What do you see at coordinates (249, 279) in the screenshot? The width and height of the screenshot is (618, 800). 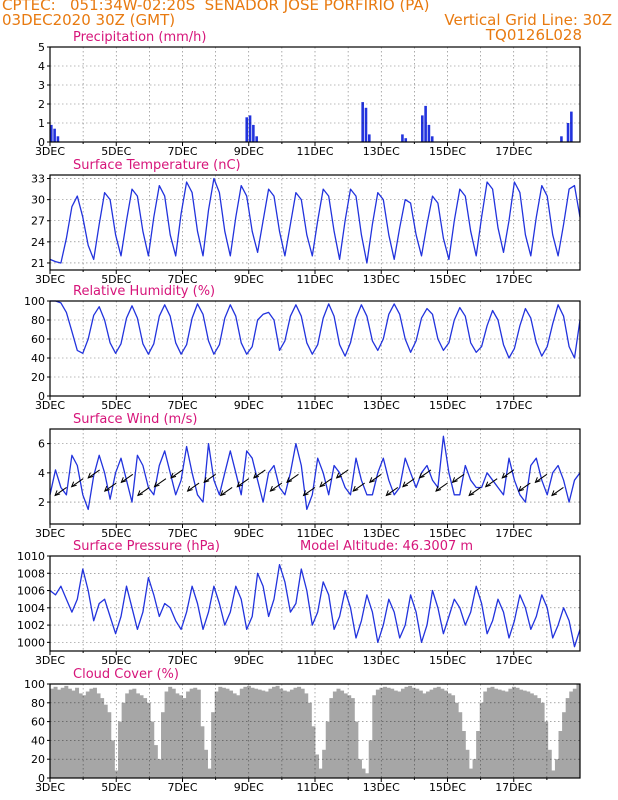 I see `temp-xlabel-3: 9DEC` at bounding box center [249, 279].